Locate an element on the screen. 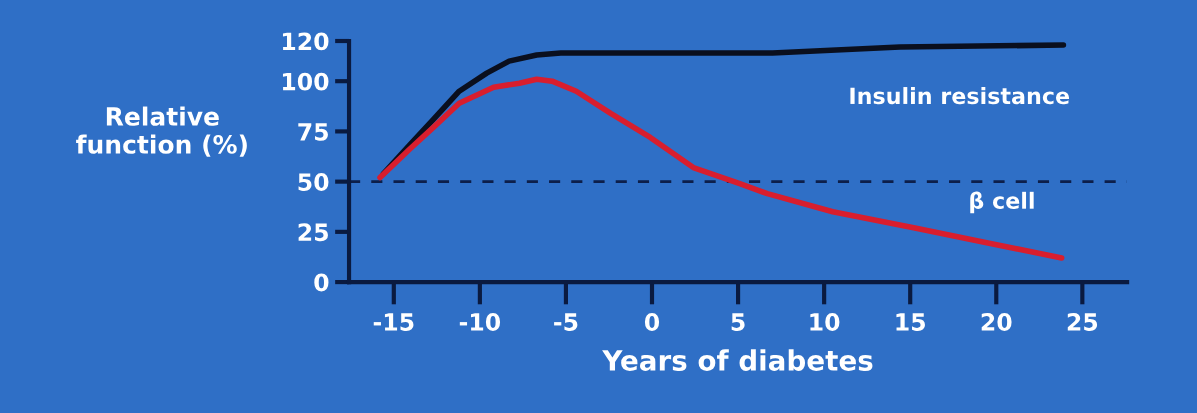 Image resolution: width=1197 pixels, height=413 pixels. series-label: β cell is located at coordinates (1002, 202).